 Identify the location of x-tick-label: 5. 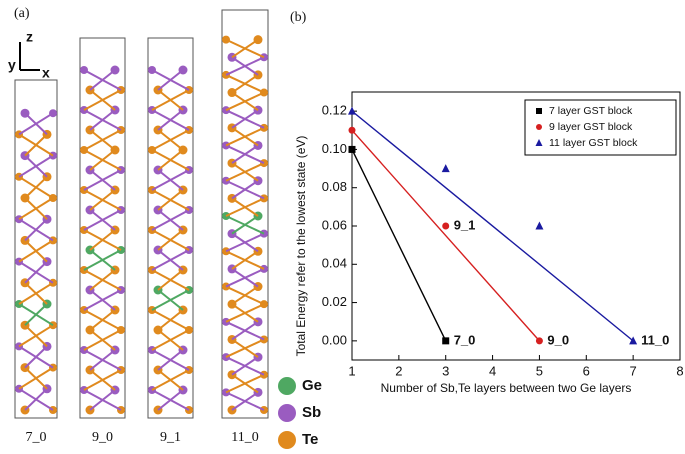
(539, 370).